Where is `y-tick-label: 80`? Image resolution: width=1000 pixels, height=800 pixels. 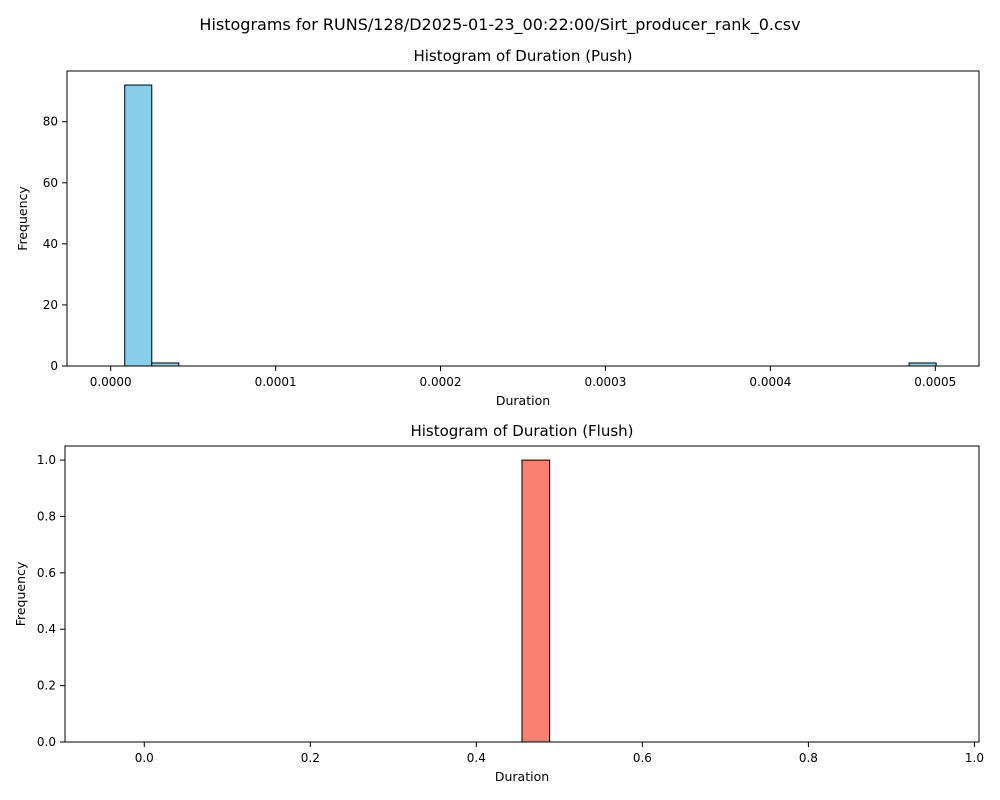 y-tick-label: 80 is located at coordinates (50, 122).